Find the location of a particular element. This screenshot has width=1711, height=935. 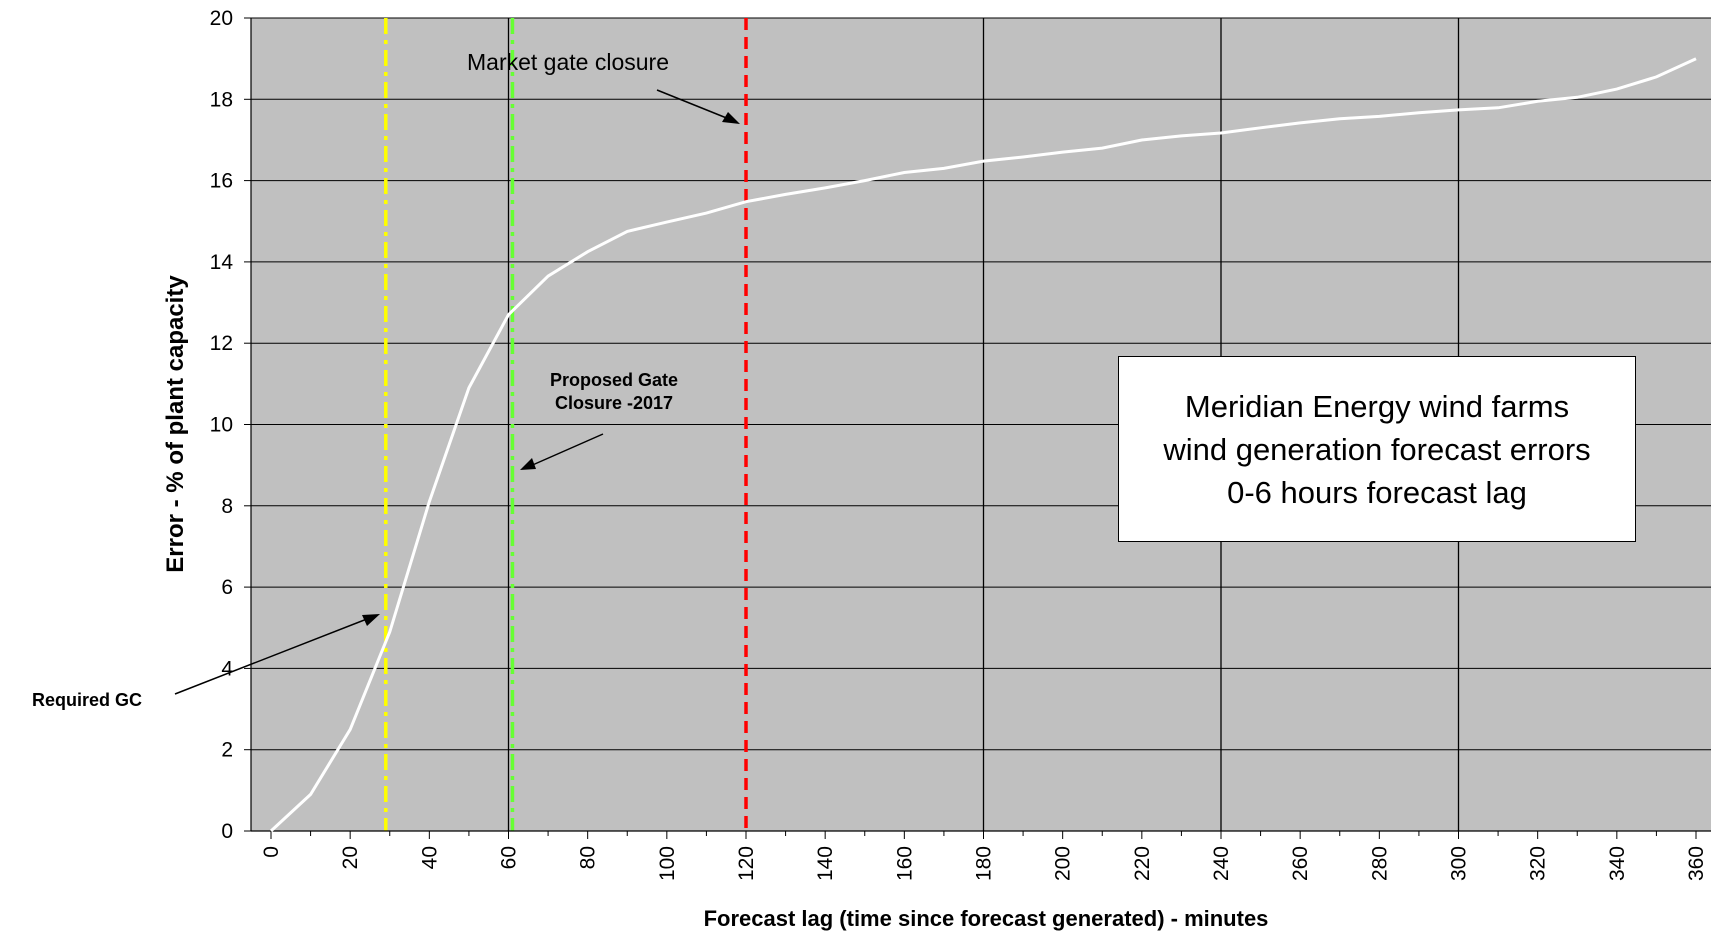

required-gc-label: Required GC is located at coordinates (87, 700).